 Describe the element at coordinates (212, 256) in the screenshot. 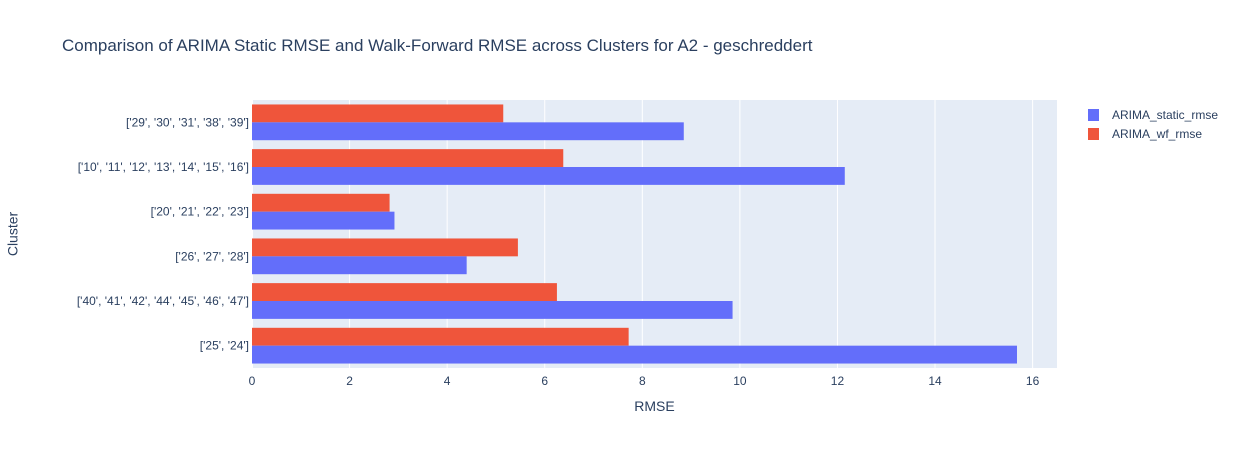

I see `y-tick-label: ['26', '27', '28']` at that location.